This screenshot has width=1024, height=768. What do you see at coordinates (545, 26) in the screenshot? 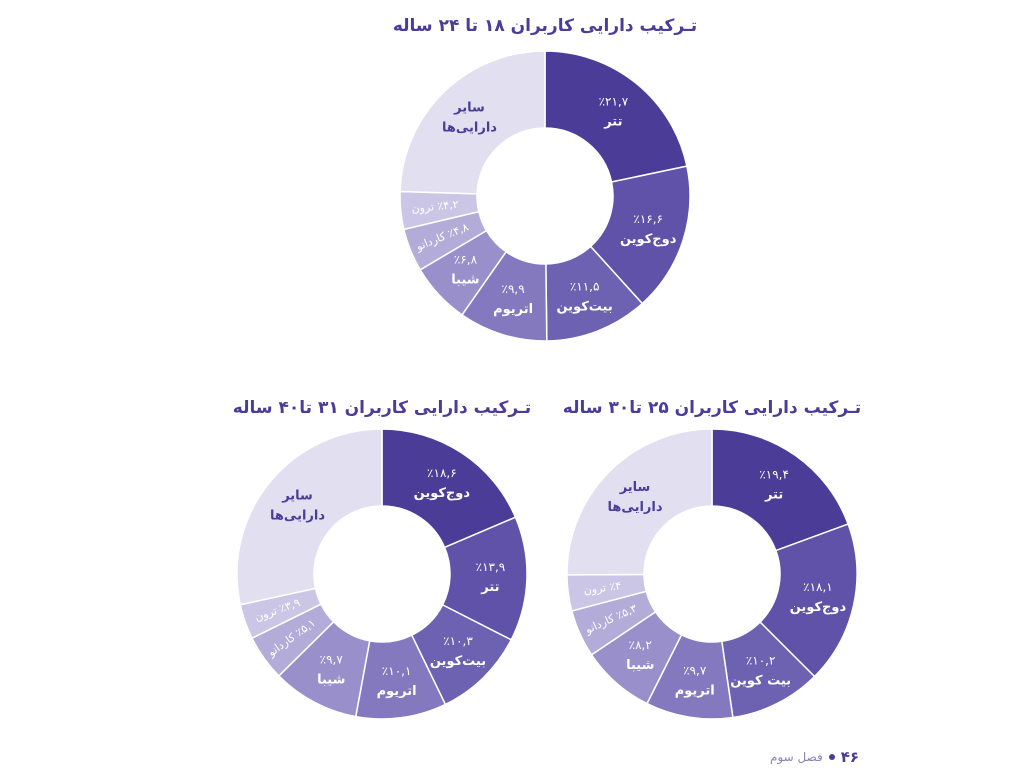
I see `chart-title: تـرکیب دارایی کاربران ۱۸ تا ۲۴ ساله` at bounding box center [545, 26].